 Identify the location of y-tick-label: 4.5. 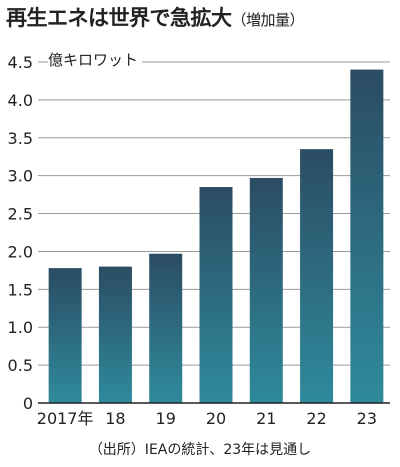
(20, 62).